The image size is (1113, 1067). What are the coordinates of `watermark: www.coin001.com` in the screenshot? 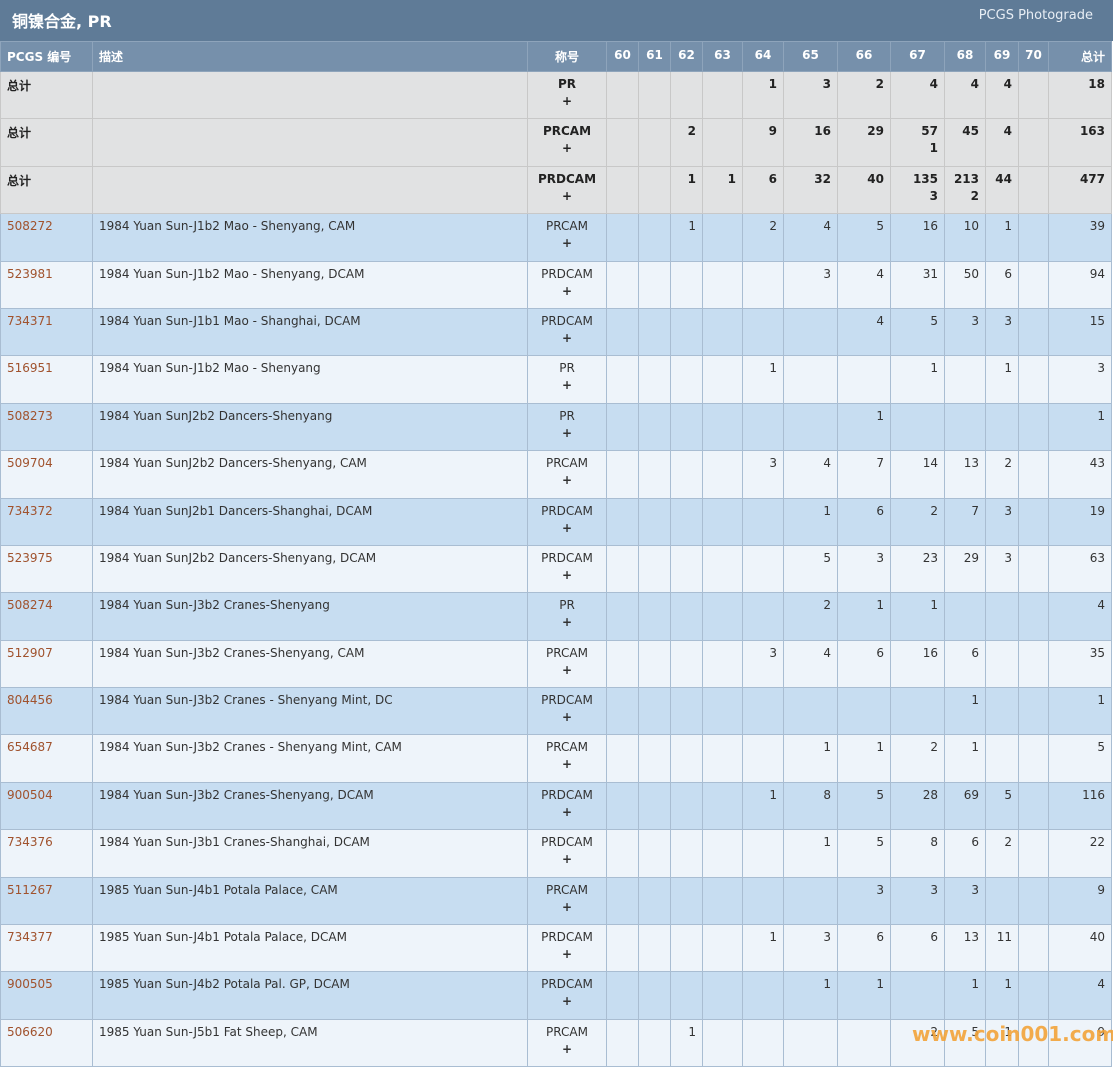 It's located at (1012, 1034).